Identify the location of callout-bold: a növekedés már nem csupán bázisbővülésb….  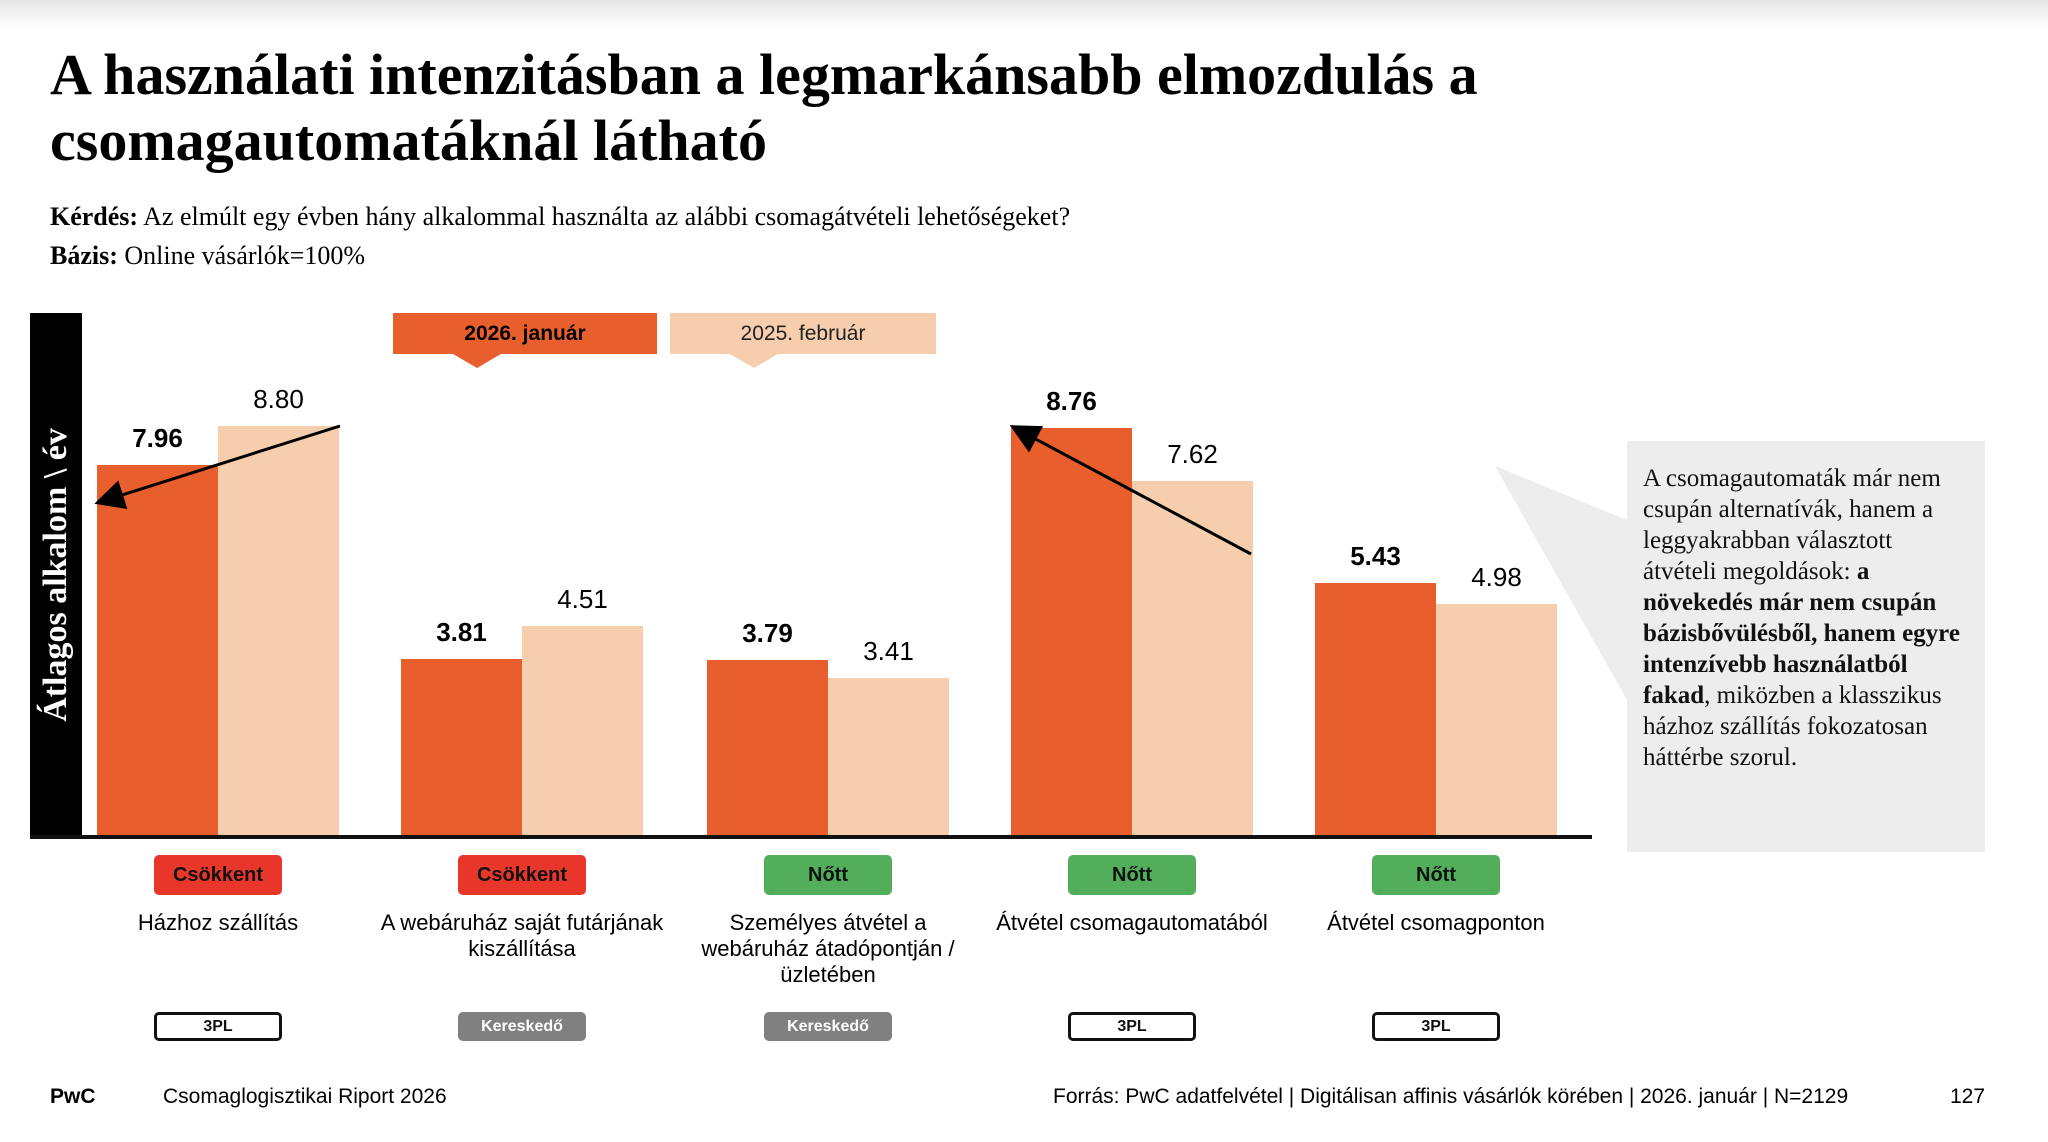
(1801, 633).